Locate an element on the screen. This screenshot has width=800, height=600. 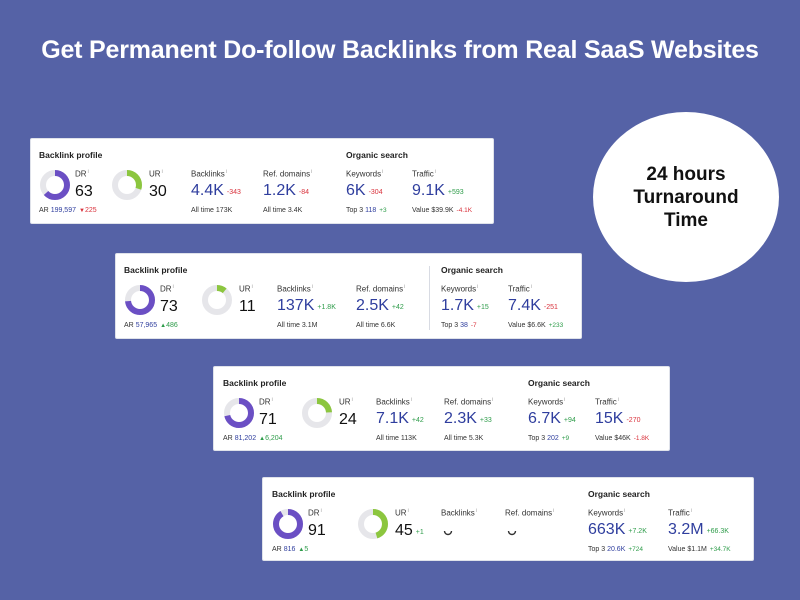
backlinks-value: 137K +1.8K is located at coordinates (306, 306).